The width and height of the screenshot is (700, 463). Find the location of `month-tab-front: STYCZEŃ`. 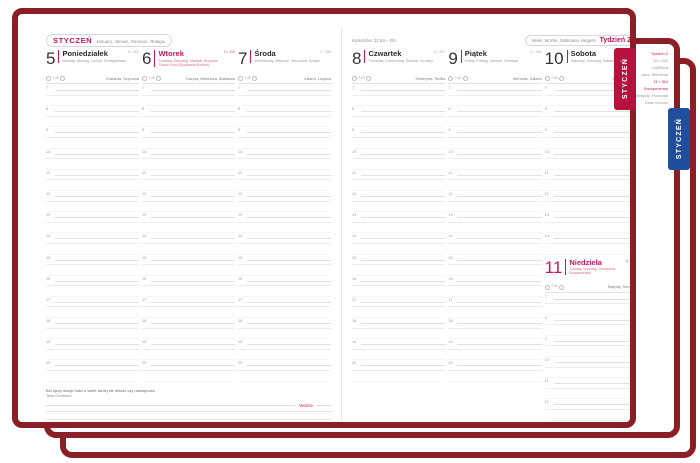

month-tab-front: STYCZEŃ is located at coordinates (625, 79).